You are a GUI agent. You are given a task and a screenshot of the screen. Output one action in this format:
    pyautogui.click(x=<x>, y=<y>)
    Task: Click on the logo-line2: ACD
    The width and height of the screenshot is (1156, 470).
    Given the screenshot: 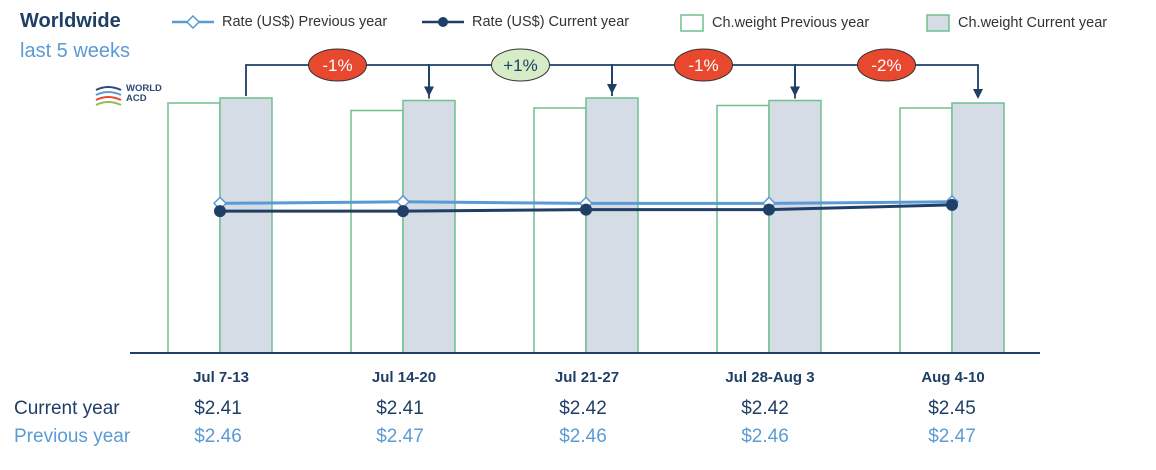 What is the action you would take?
    pyautogui.click(x=136, y=98)
    